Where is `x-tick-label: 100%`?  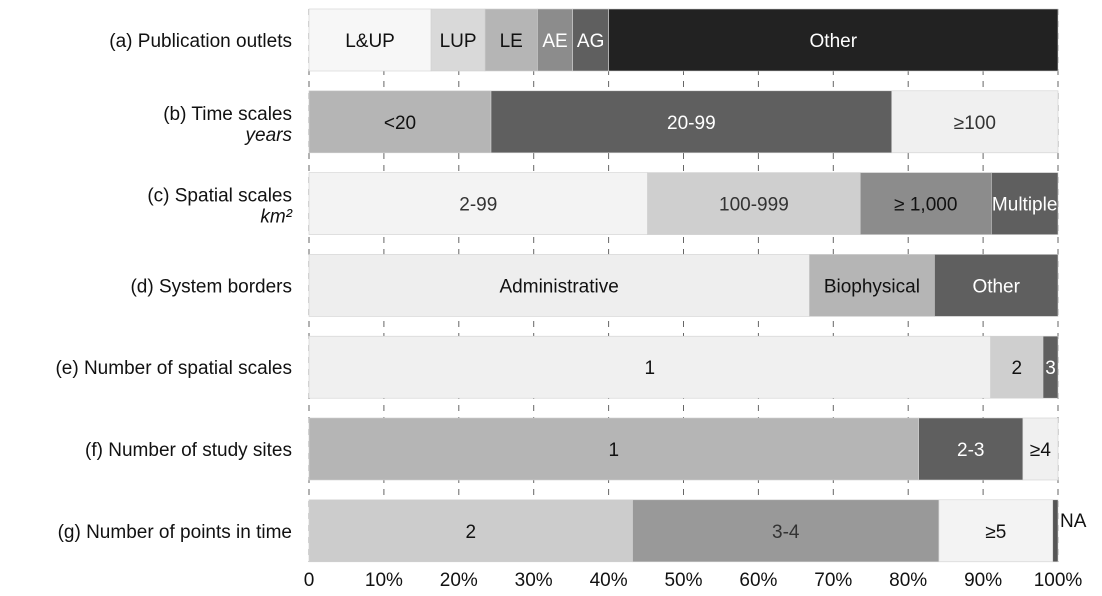 x-tick-label: 100% is located at coordinates (1058, 580).